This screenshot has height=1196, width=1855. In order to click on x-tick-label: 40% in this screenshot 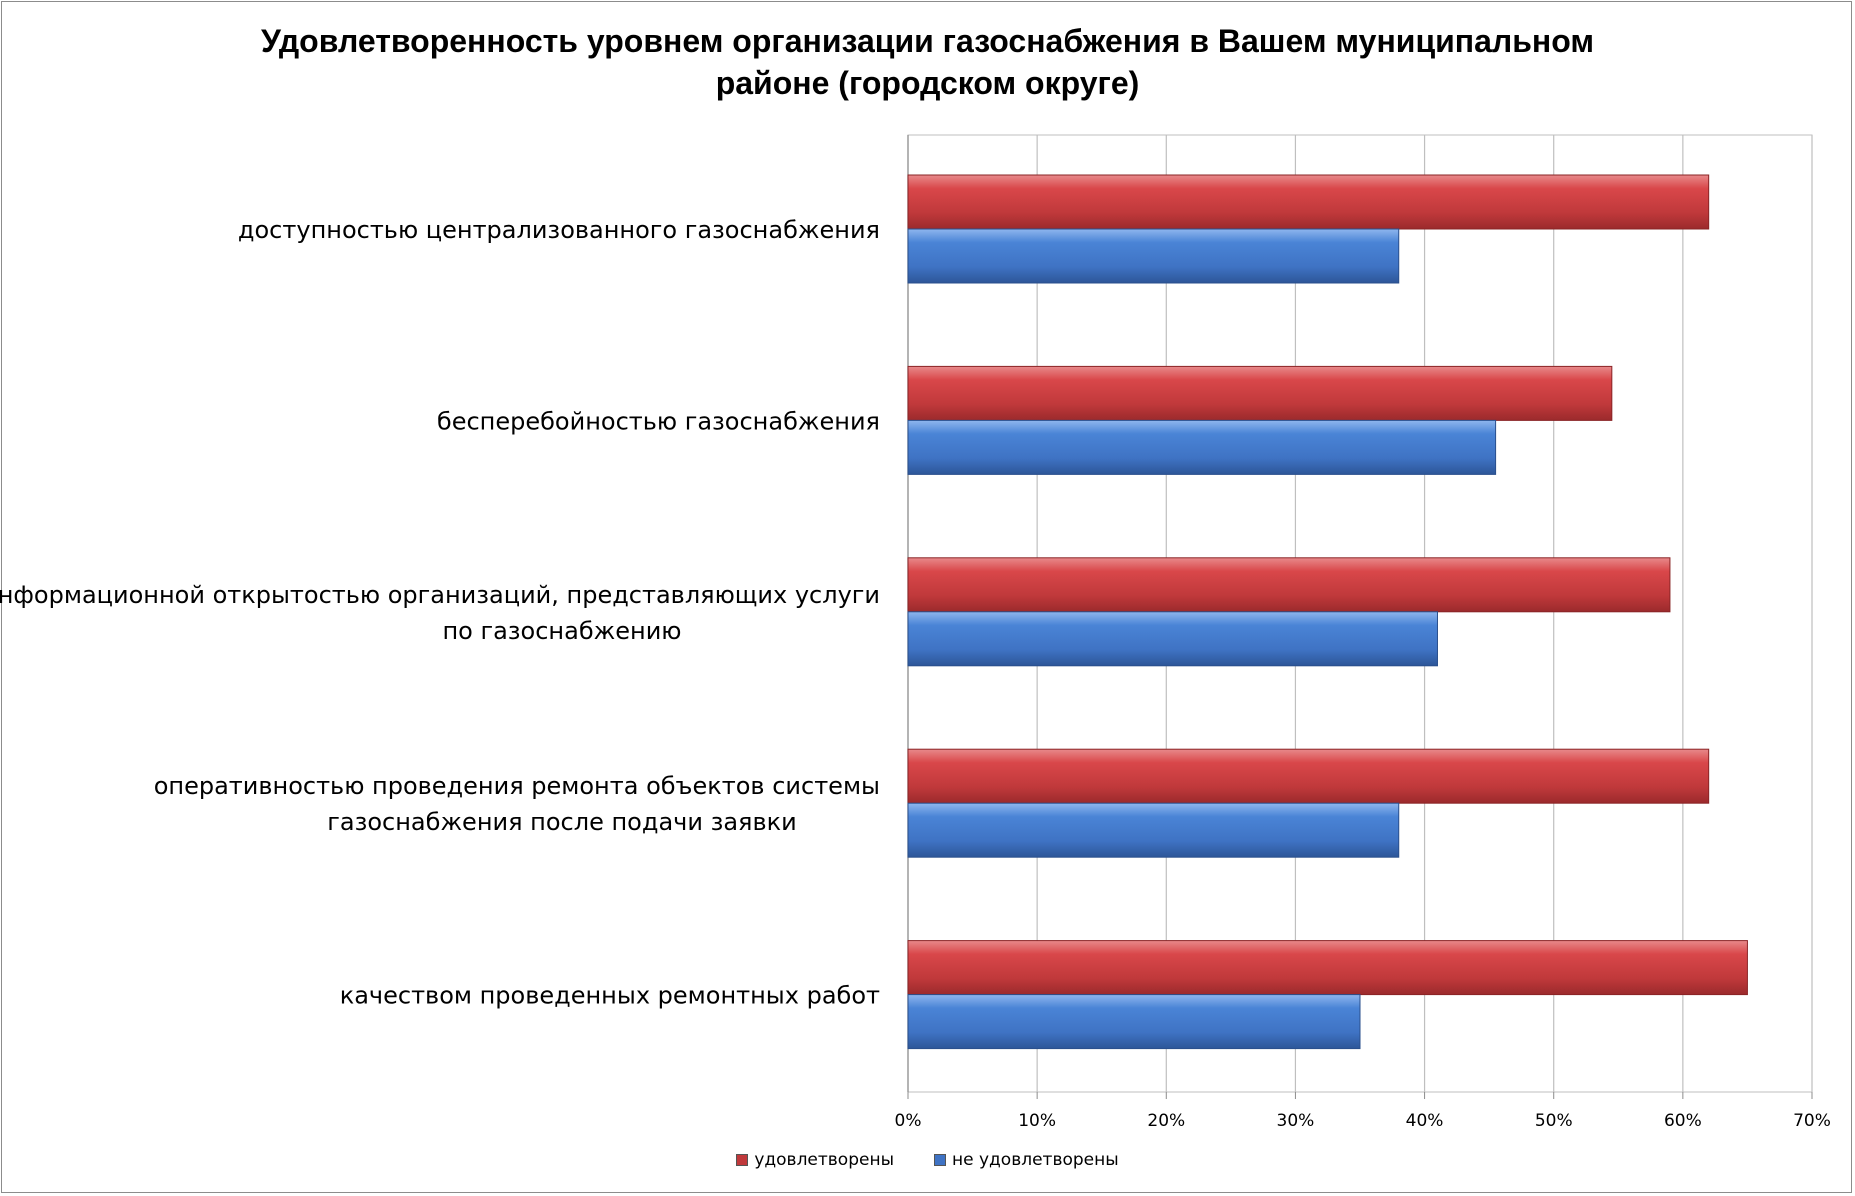, I will do `click(1425, 1121)`.